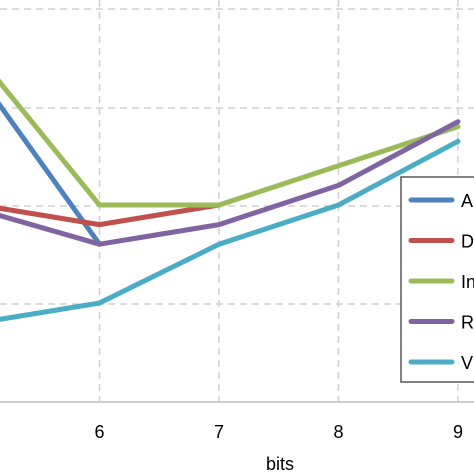  I want to click on legend-label-d: D, so click(467, 242).